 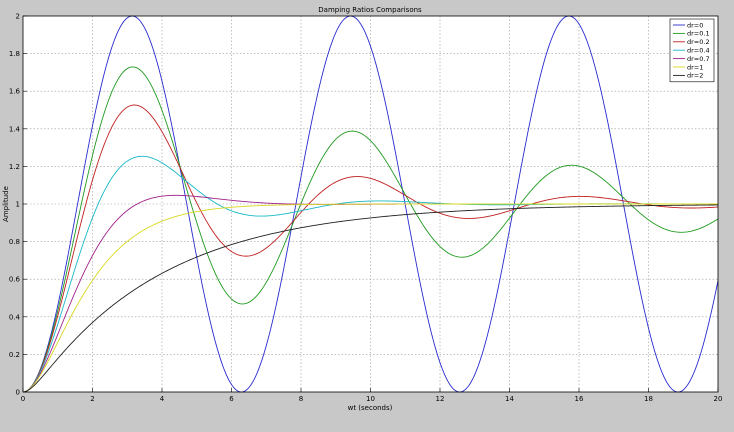 I want to click on y-tick-label: 1.6, so click(x=15, y=92).